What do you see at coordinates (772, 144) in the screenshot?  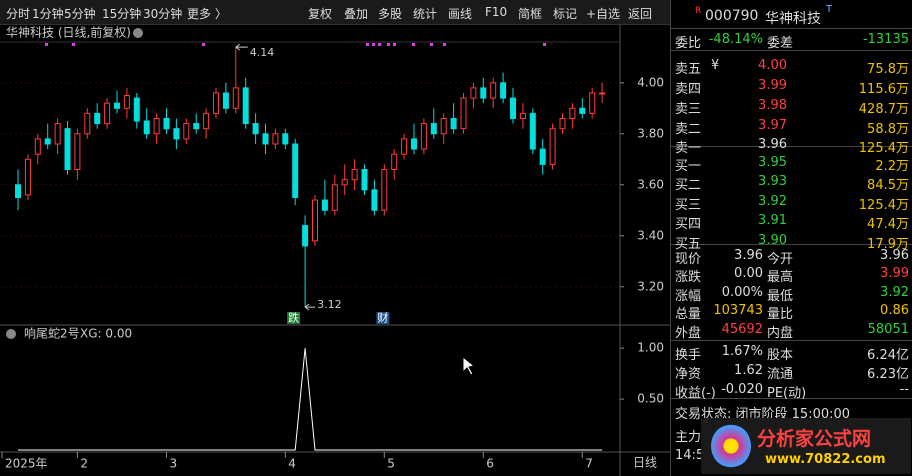 I see `ask-price: 3.96` at bounding box center [772, 144].